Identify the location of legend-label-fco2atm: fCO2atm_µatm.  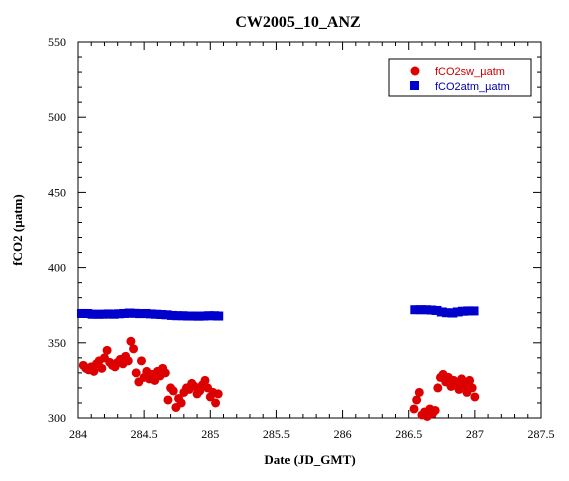
(472, 87).